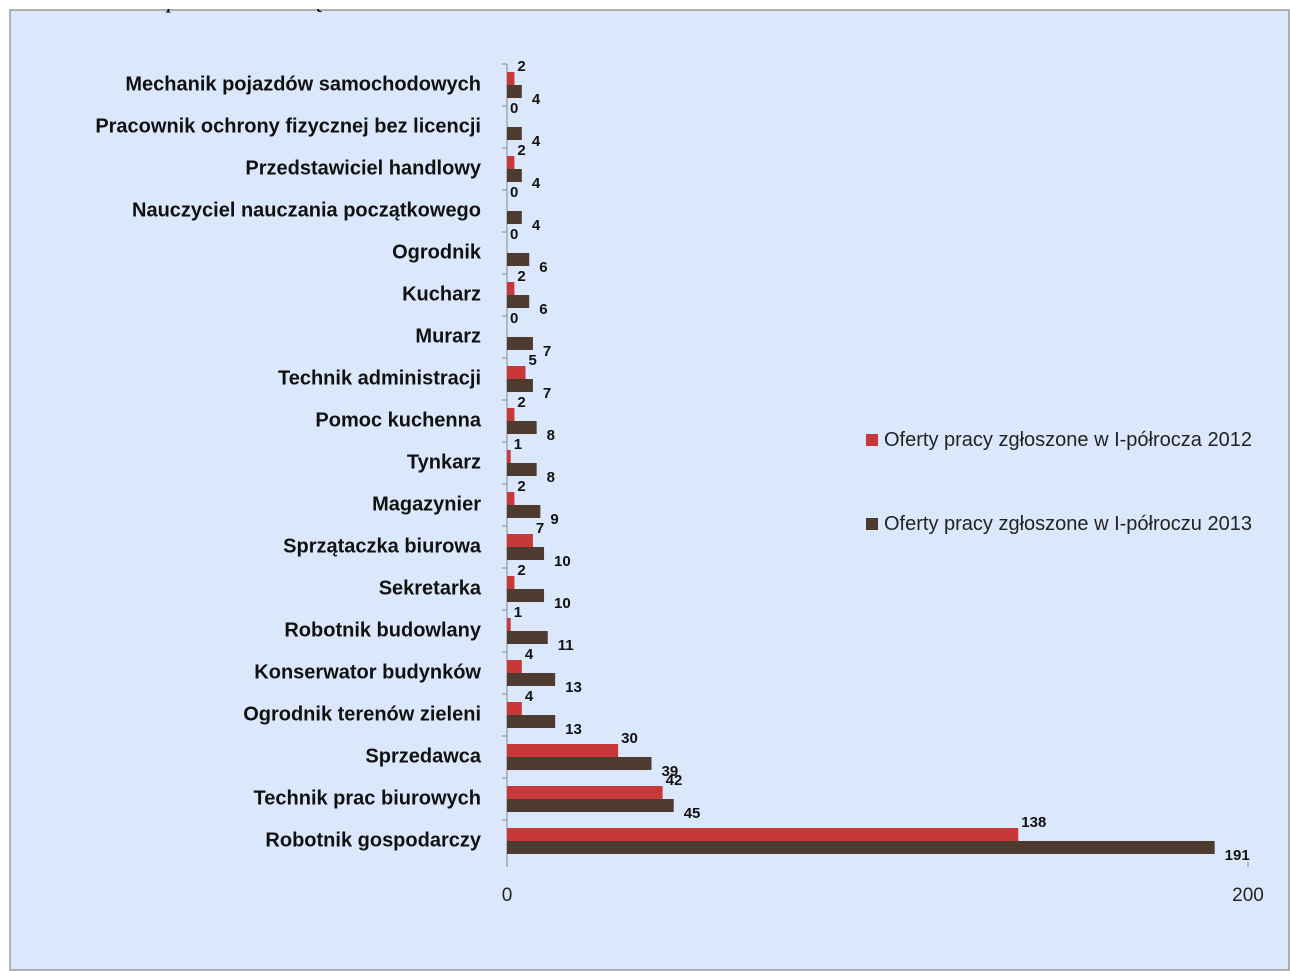  Describe the element at coordinates (448, 336) in the screenshot. I see `y-tick-label: Murarz` at that location.